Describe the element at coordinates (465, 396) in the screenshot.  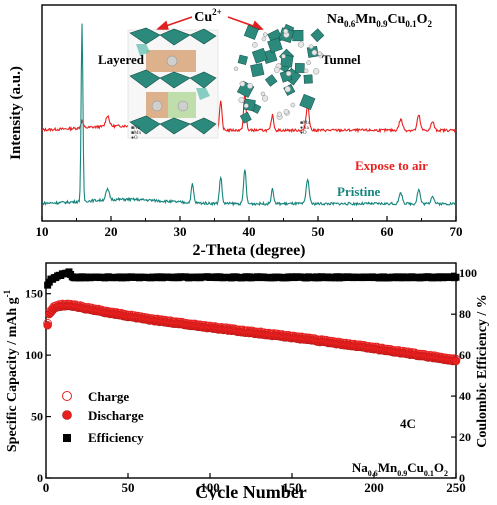
I see `cycling-y2-tick-label: 40` at that location.